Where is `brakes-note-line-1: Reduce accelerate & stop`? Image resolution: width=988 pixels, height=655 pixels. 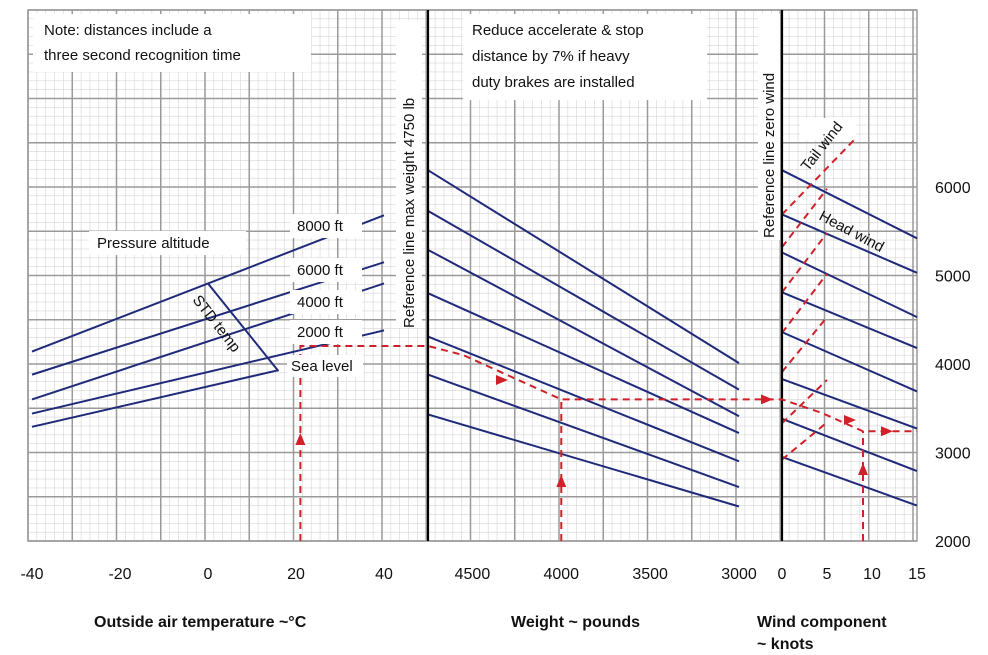 brakes-note-line-1: Reduce accelerate & stop is located at coordinates (558, 30).